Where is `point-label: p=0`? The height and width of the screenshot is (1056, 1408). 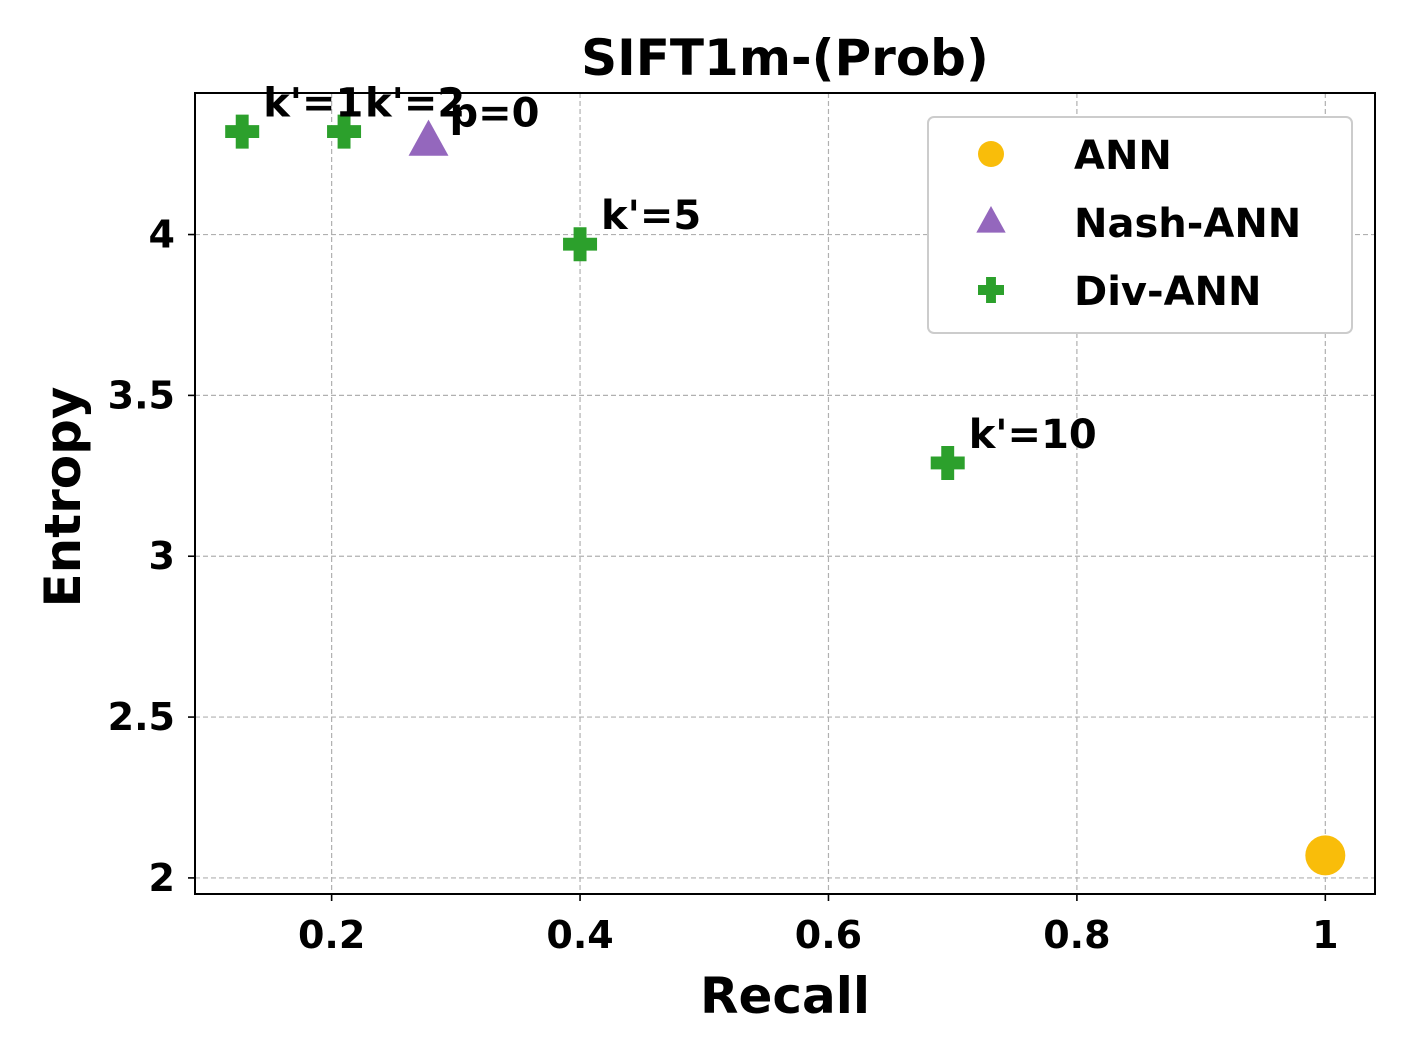 point-label: p=0 is located at coordinates (495, 113).